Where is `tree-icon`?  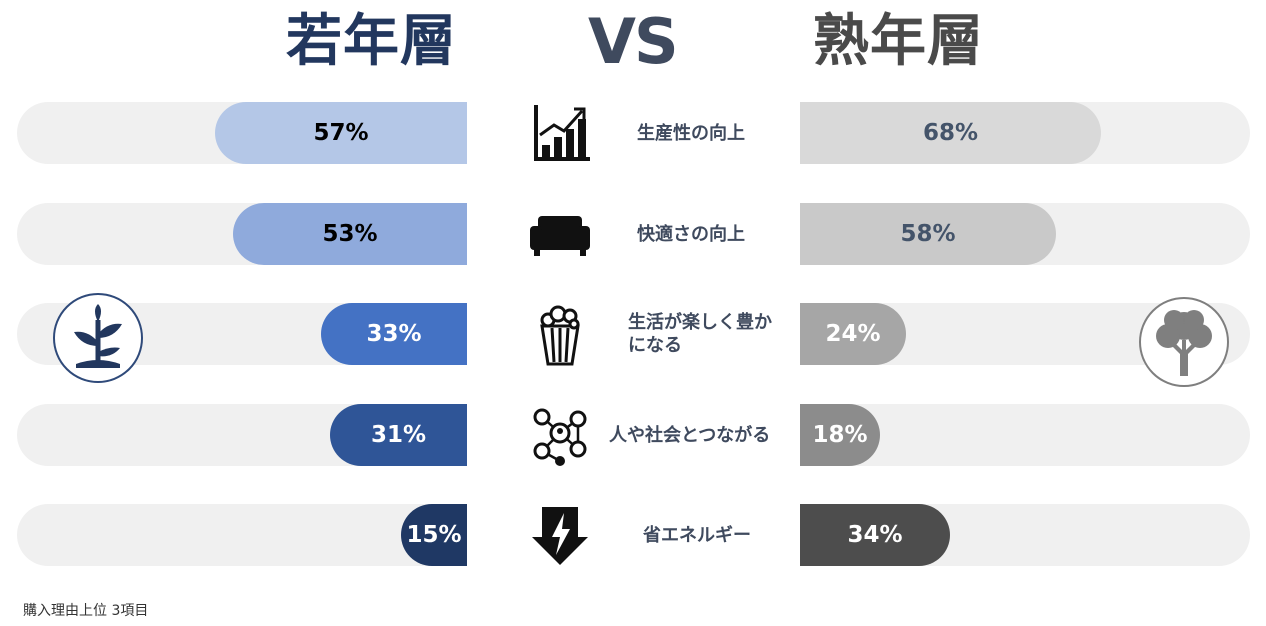 tree-icon is located at coordinates (1184, 342).